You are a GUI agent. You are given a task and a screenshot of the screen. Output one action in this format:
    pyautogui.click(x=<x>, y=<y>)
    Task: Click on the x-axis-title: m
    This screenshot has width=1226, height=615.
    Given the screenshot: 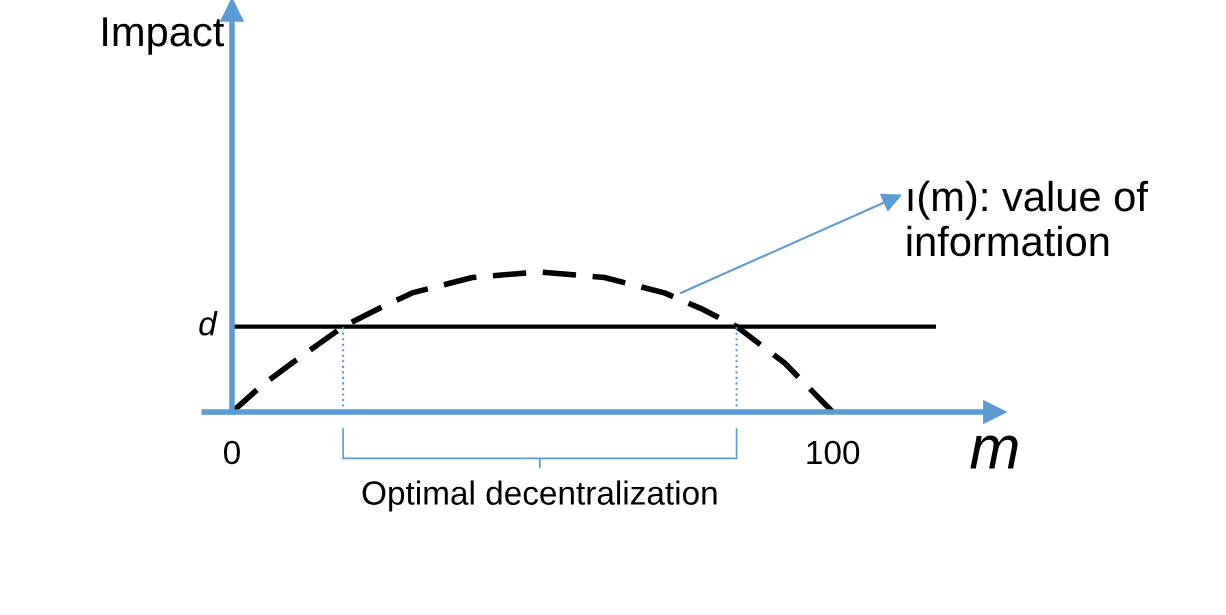 What is the action you would take?
    pyautogui.click(x=994, y=452)
    